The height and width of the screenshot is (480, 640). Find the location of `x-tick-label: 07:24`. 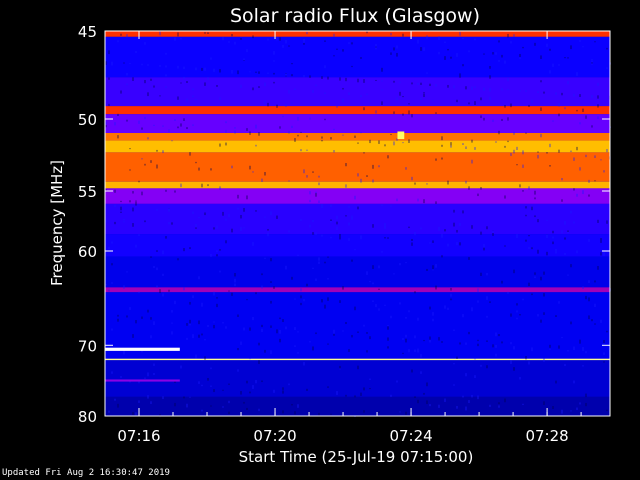

x-tick-label: 07:24 is located at coordinates (410, 436).